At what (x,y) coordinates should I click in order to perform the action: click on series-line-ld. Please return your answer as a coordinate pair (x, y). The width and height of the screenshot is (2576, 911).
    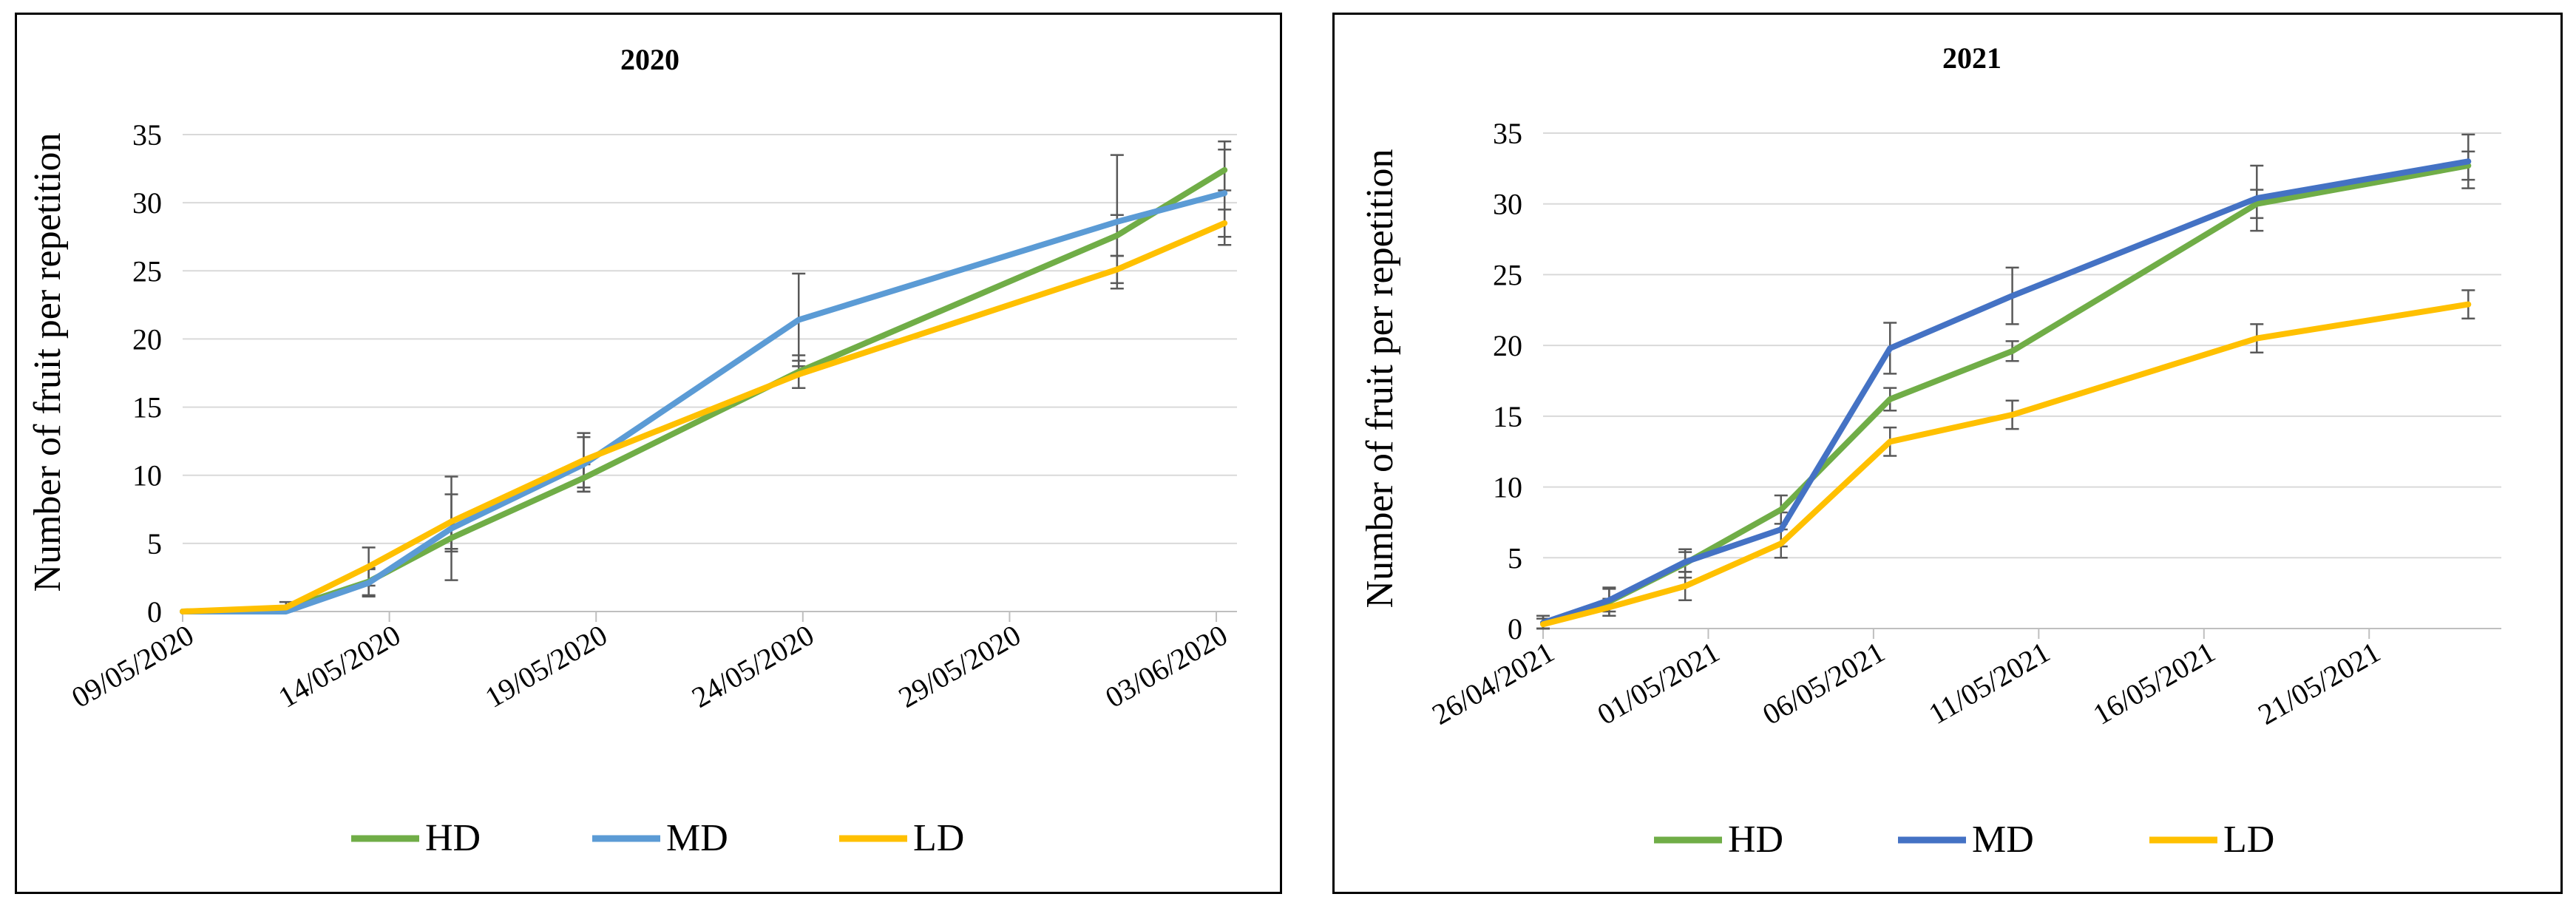
    Looking at the image, I should click on (2006, 464).